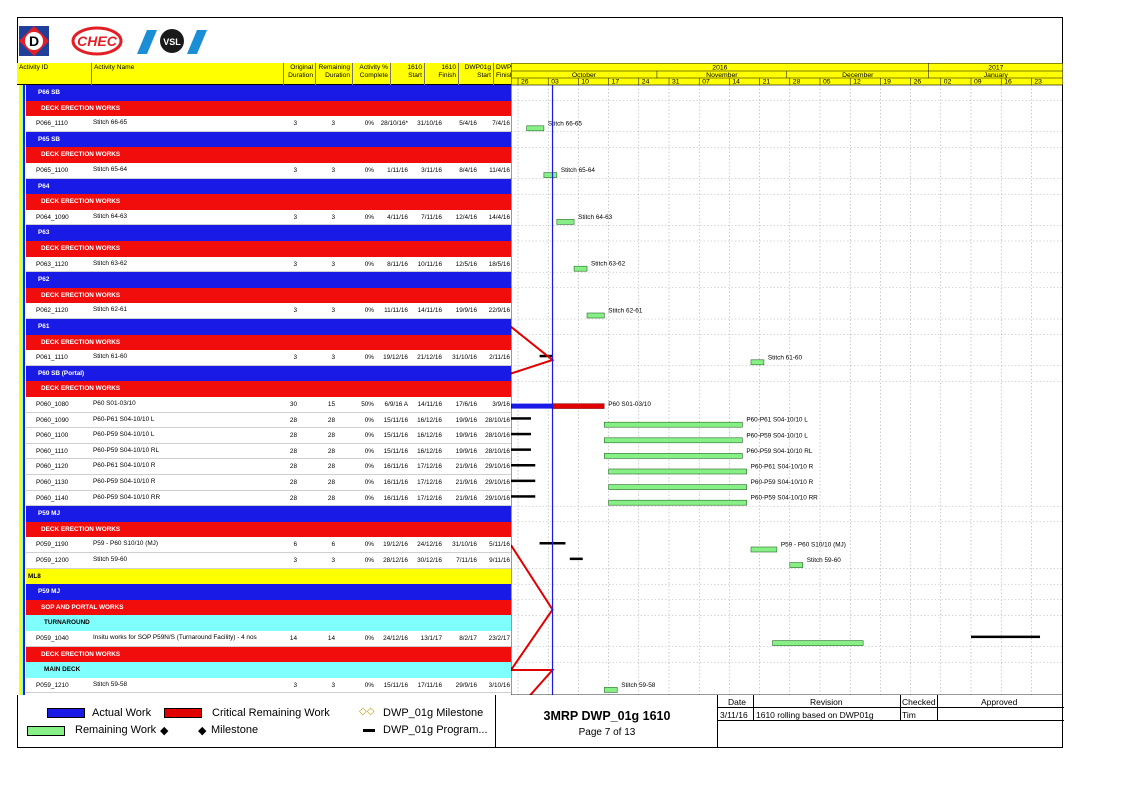 The width and height of the screenshot is (1123, 793). I want to click on activity-ds-cell: 12/5/16, so click(466, 264).